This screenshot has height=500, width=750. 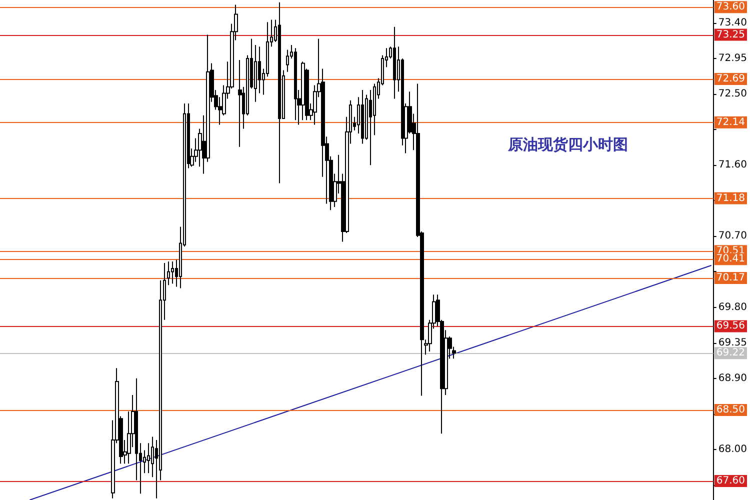 What do you see at coordinates (733, 342) in the screenshot?
I see `y-tick-label: 69.35` at bounding box center [733, 342].